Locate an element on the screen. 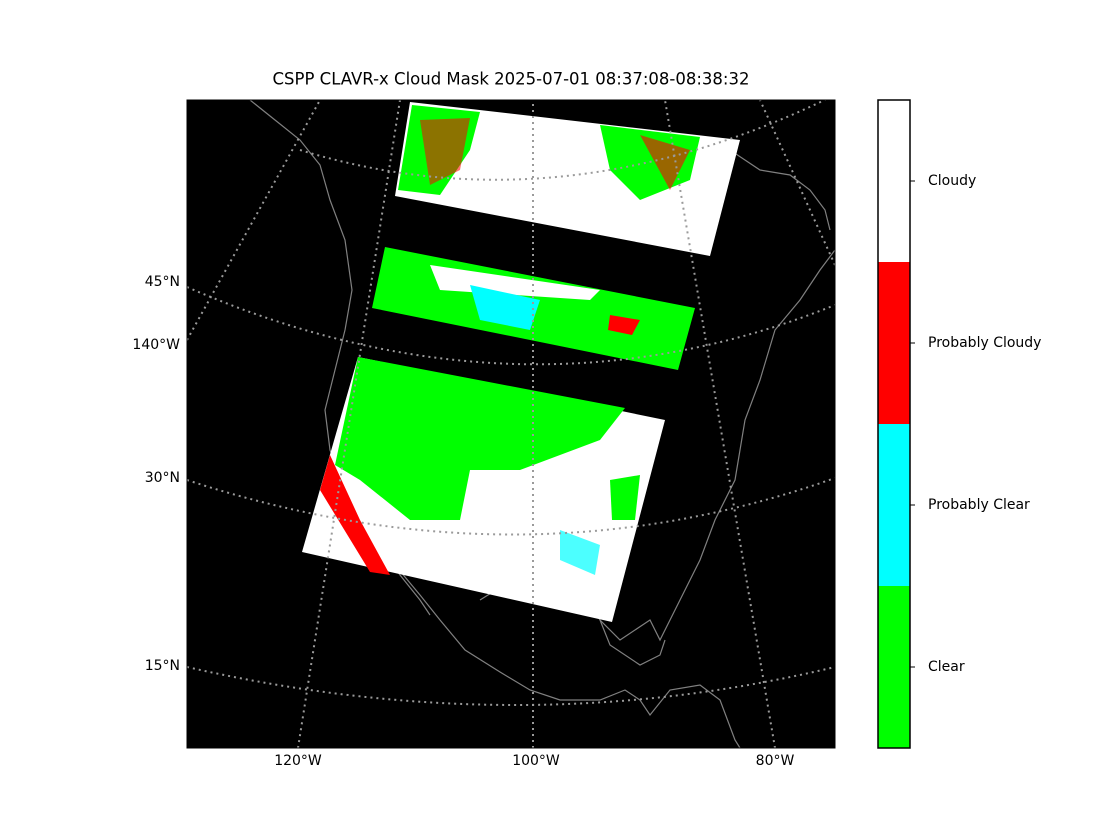 The height and width of the screenshot is (840, 1120). lat-lon-label: 140°W is located at coordinates (156, 345).